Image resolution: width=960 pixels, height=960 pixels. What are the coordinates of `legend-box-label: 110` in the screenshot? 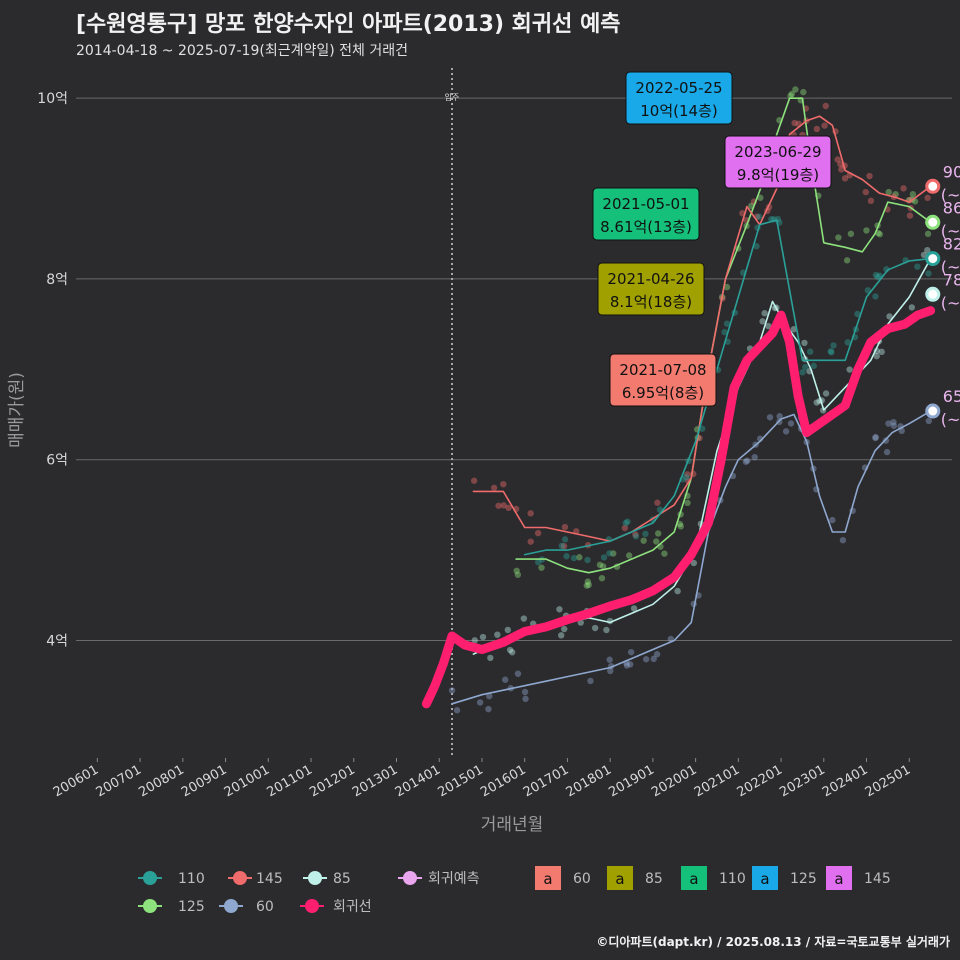 It's located at (732, 879).